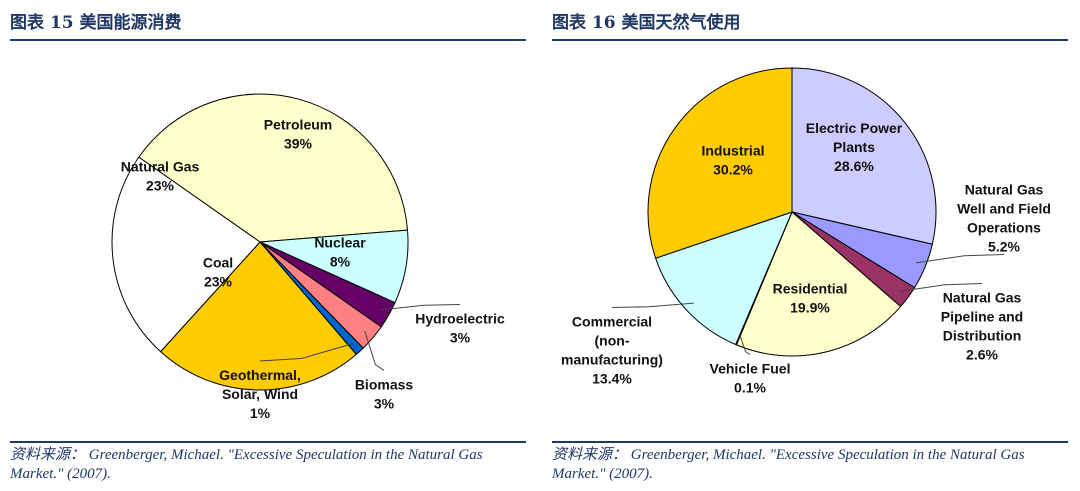 The width and height of the screenshot is (1080, 491). I want to click on slice-label-natural-gas-pipeline-and-distribution: Natural Gas Pipeline and Distribution 2.6%, so click(982, 326).